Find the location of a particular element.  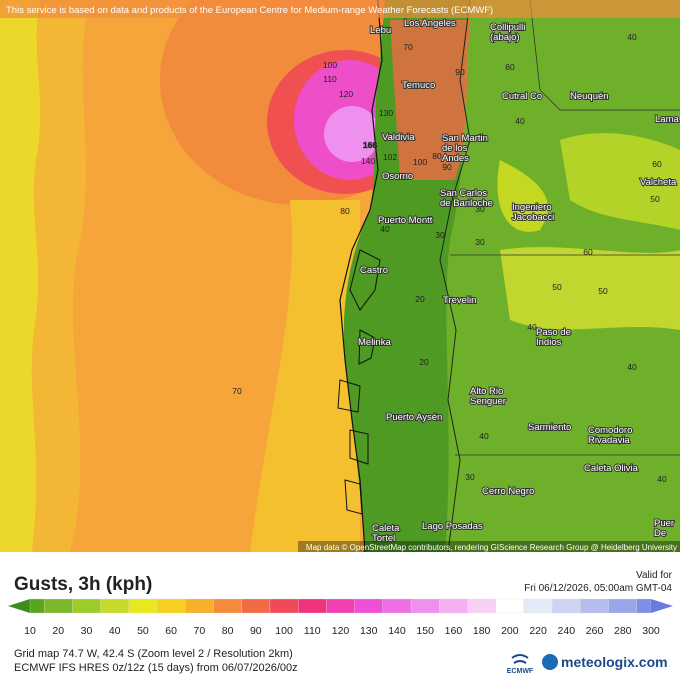

city-label: de Bariloche is located at coordinates (466, 203).